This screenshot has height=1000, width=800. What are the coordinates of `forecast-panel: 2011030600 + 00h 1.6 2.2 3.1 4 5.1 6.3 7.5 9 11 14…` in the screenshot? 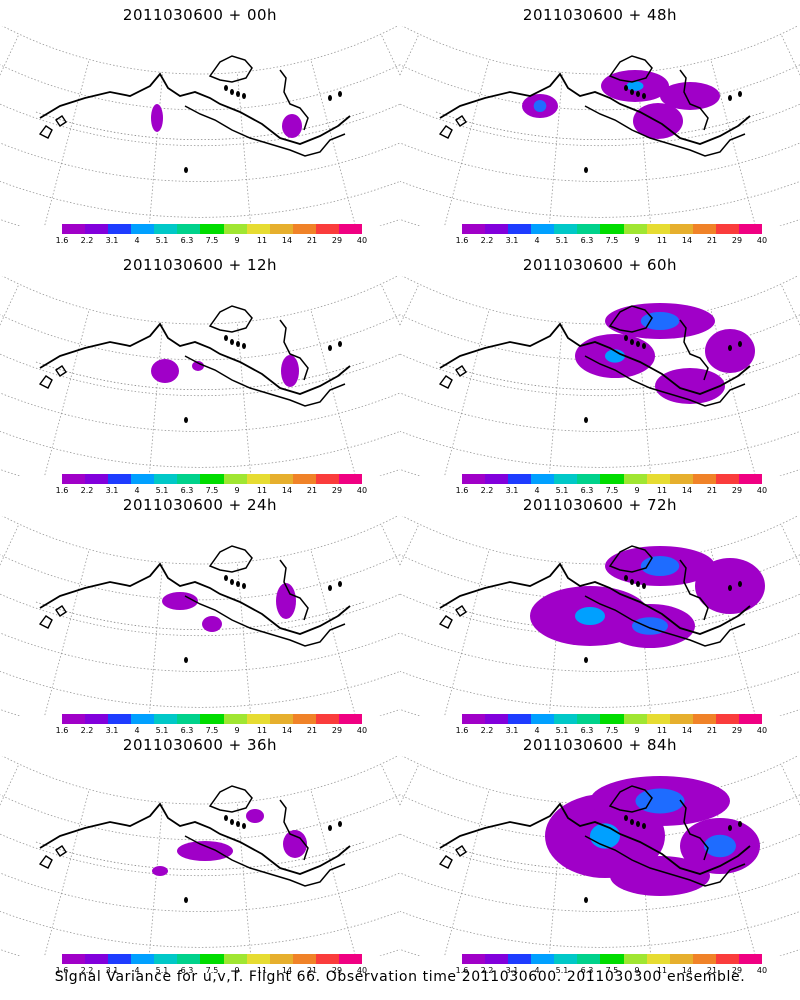 It's located at (200, 125).